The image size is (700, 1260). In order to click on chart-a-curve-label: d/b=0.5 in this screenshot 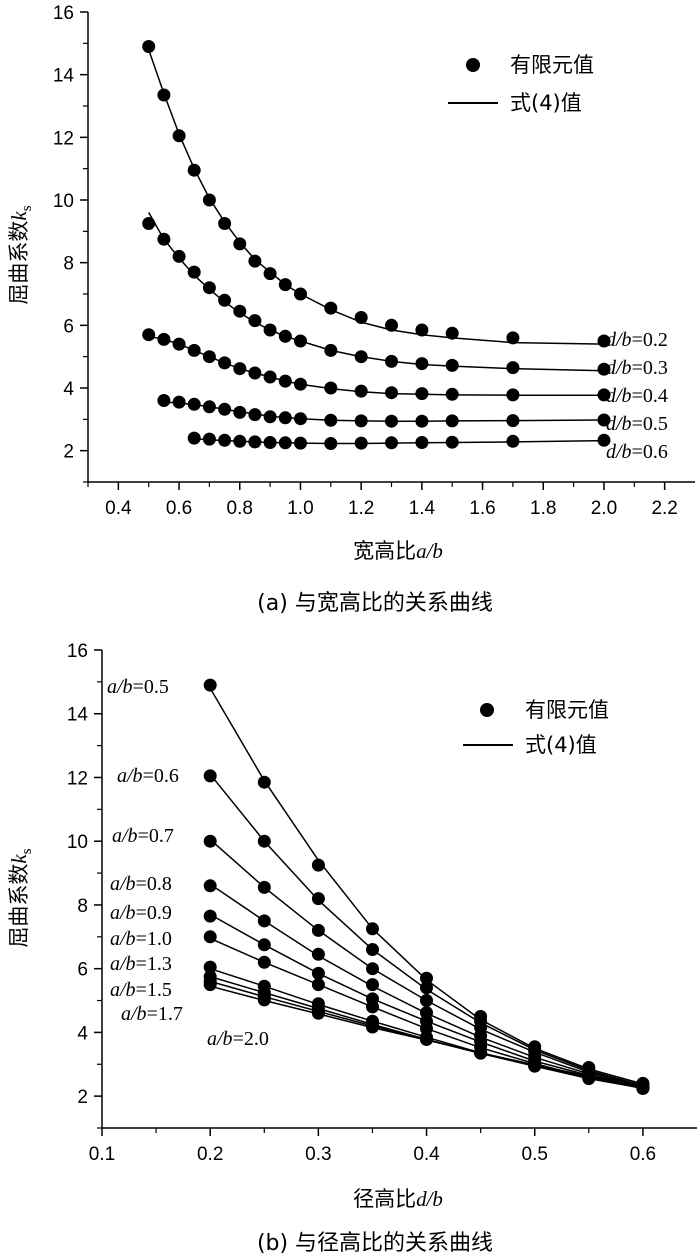, I will do `click(637, 424)`.